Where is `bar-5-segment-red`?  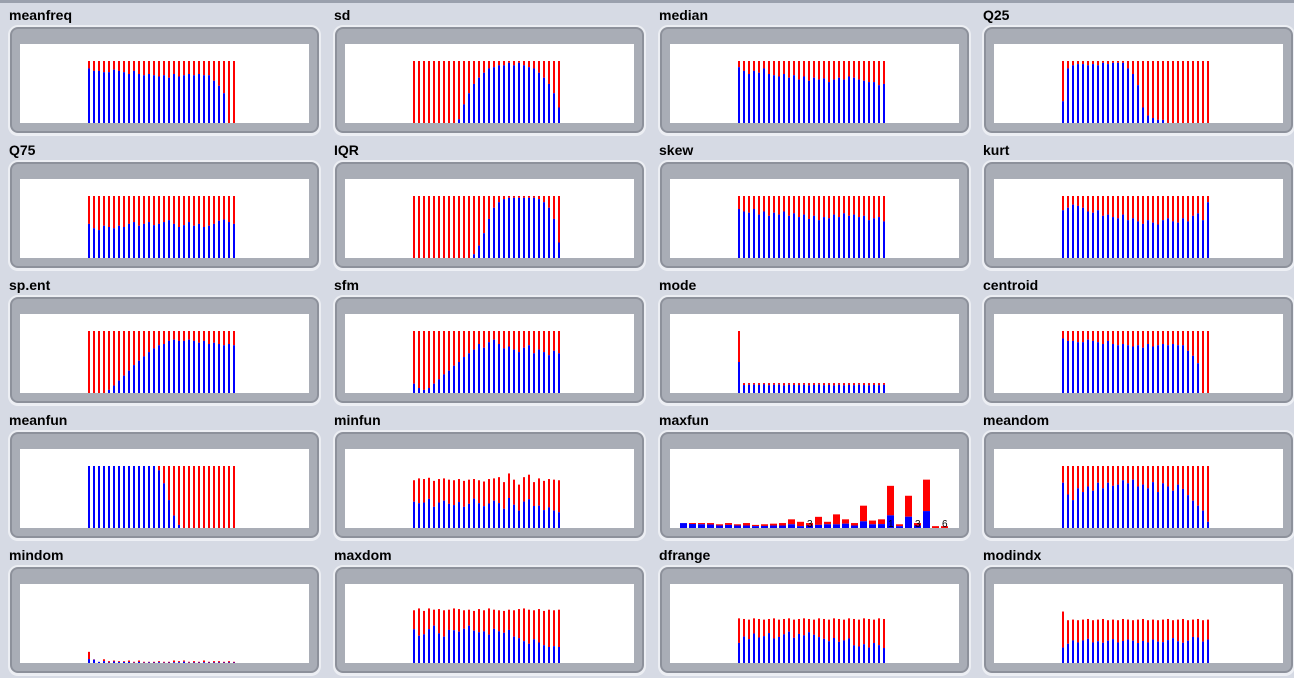
bar-5-segment-red is located at coordinates (1088, 63).